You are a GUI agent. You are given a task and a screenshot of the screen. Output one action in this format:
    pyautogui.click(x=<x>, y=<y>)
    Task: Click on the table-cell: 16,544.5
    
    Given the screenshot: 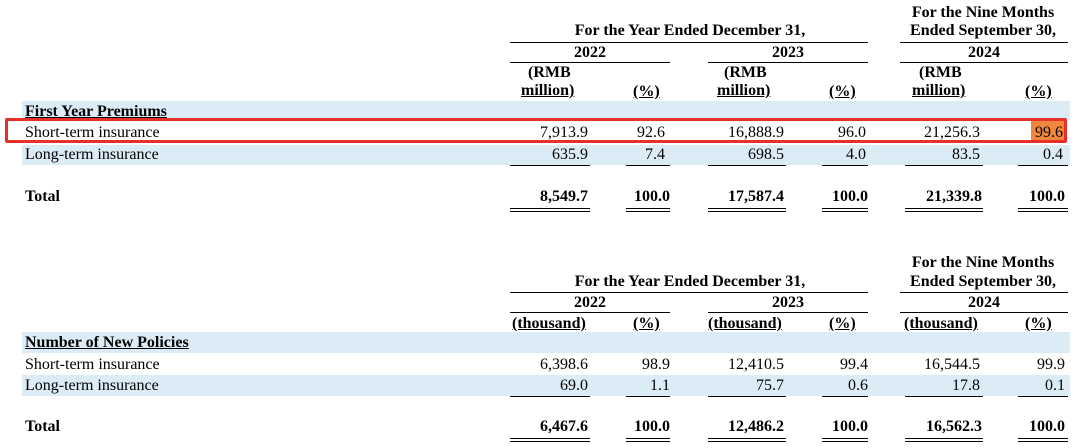 What is the action you would take?
    pyautogui.click(x=952, y=364)
    